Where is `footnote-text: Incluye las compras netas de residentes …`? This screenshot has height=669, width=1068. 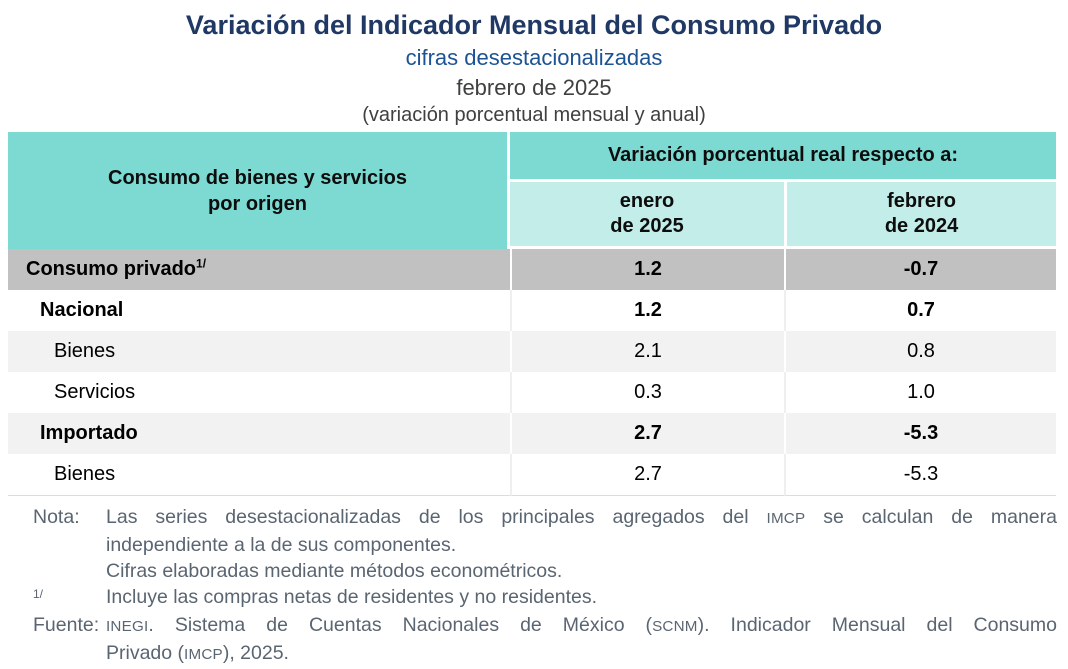
footnote-text: Incluye las compras netas de residentes … is located at coordinates (352, 597).